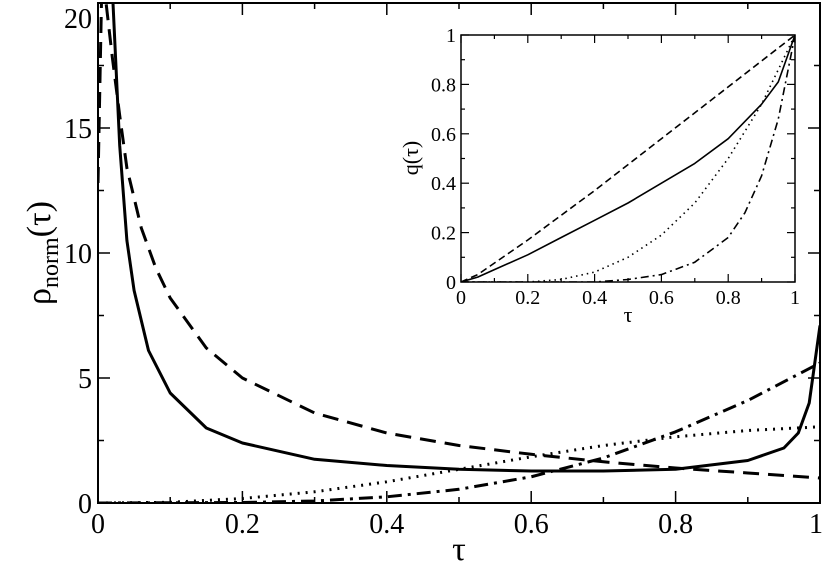 This screenshot has height=565, width=830. What do you see at coordinates (85, 379) in the screenshot?
I see `main-y-tick-label: 5` at bounding box center [85, 379].